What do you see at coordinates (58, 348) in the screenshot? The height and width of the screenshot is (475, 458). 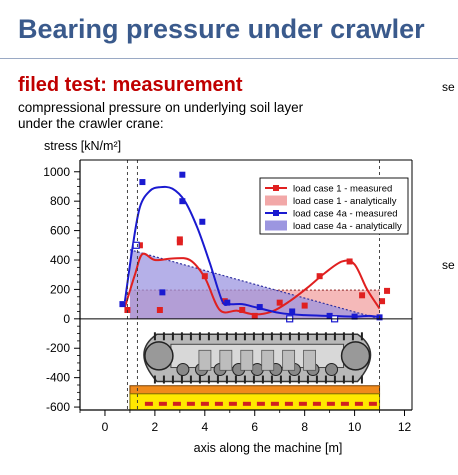 I see `y-tick-label: -200` at bounding box center [58, 348].